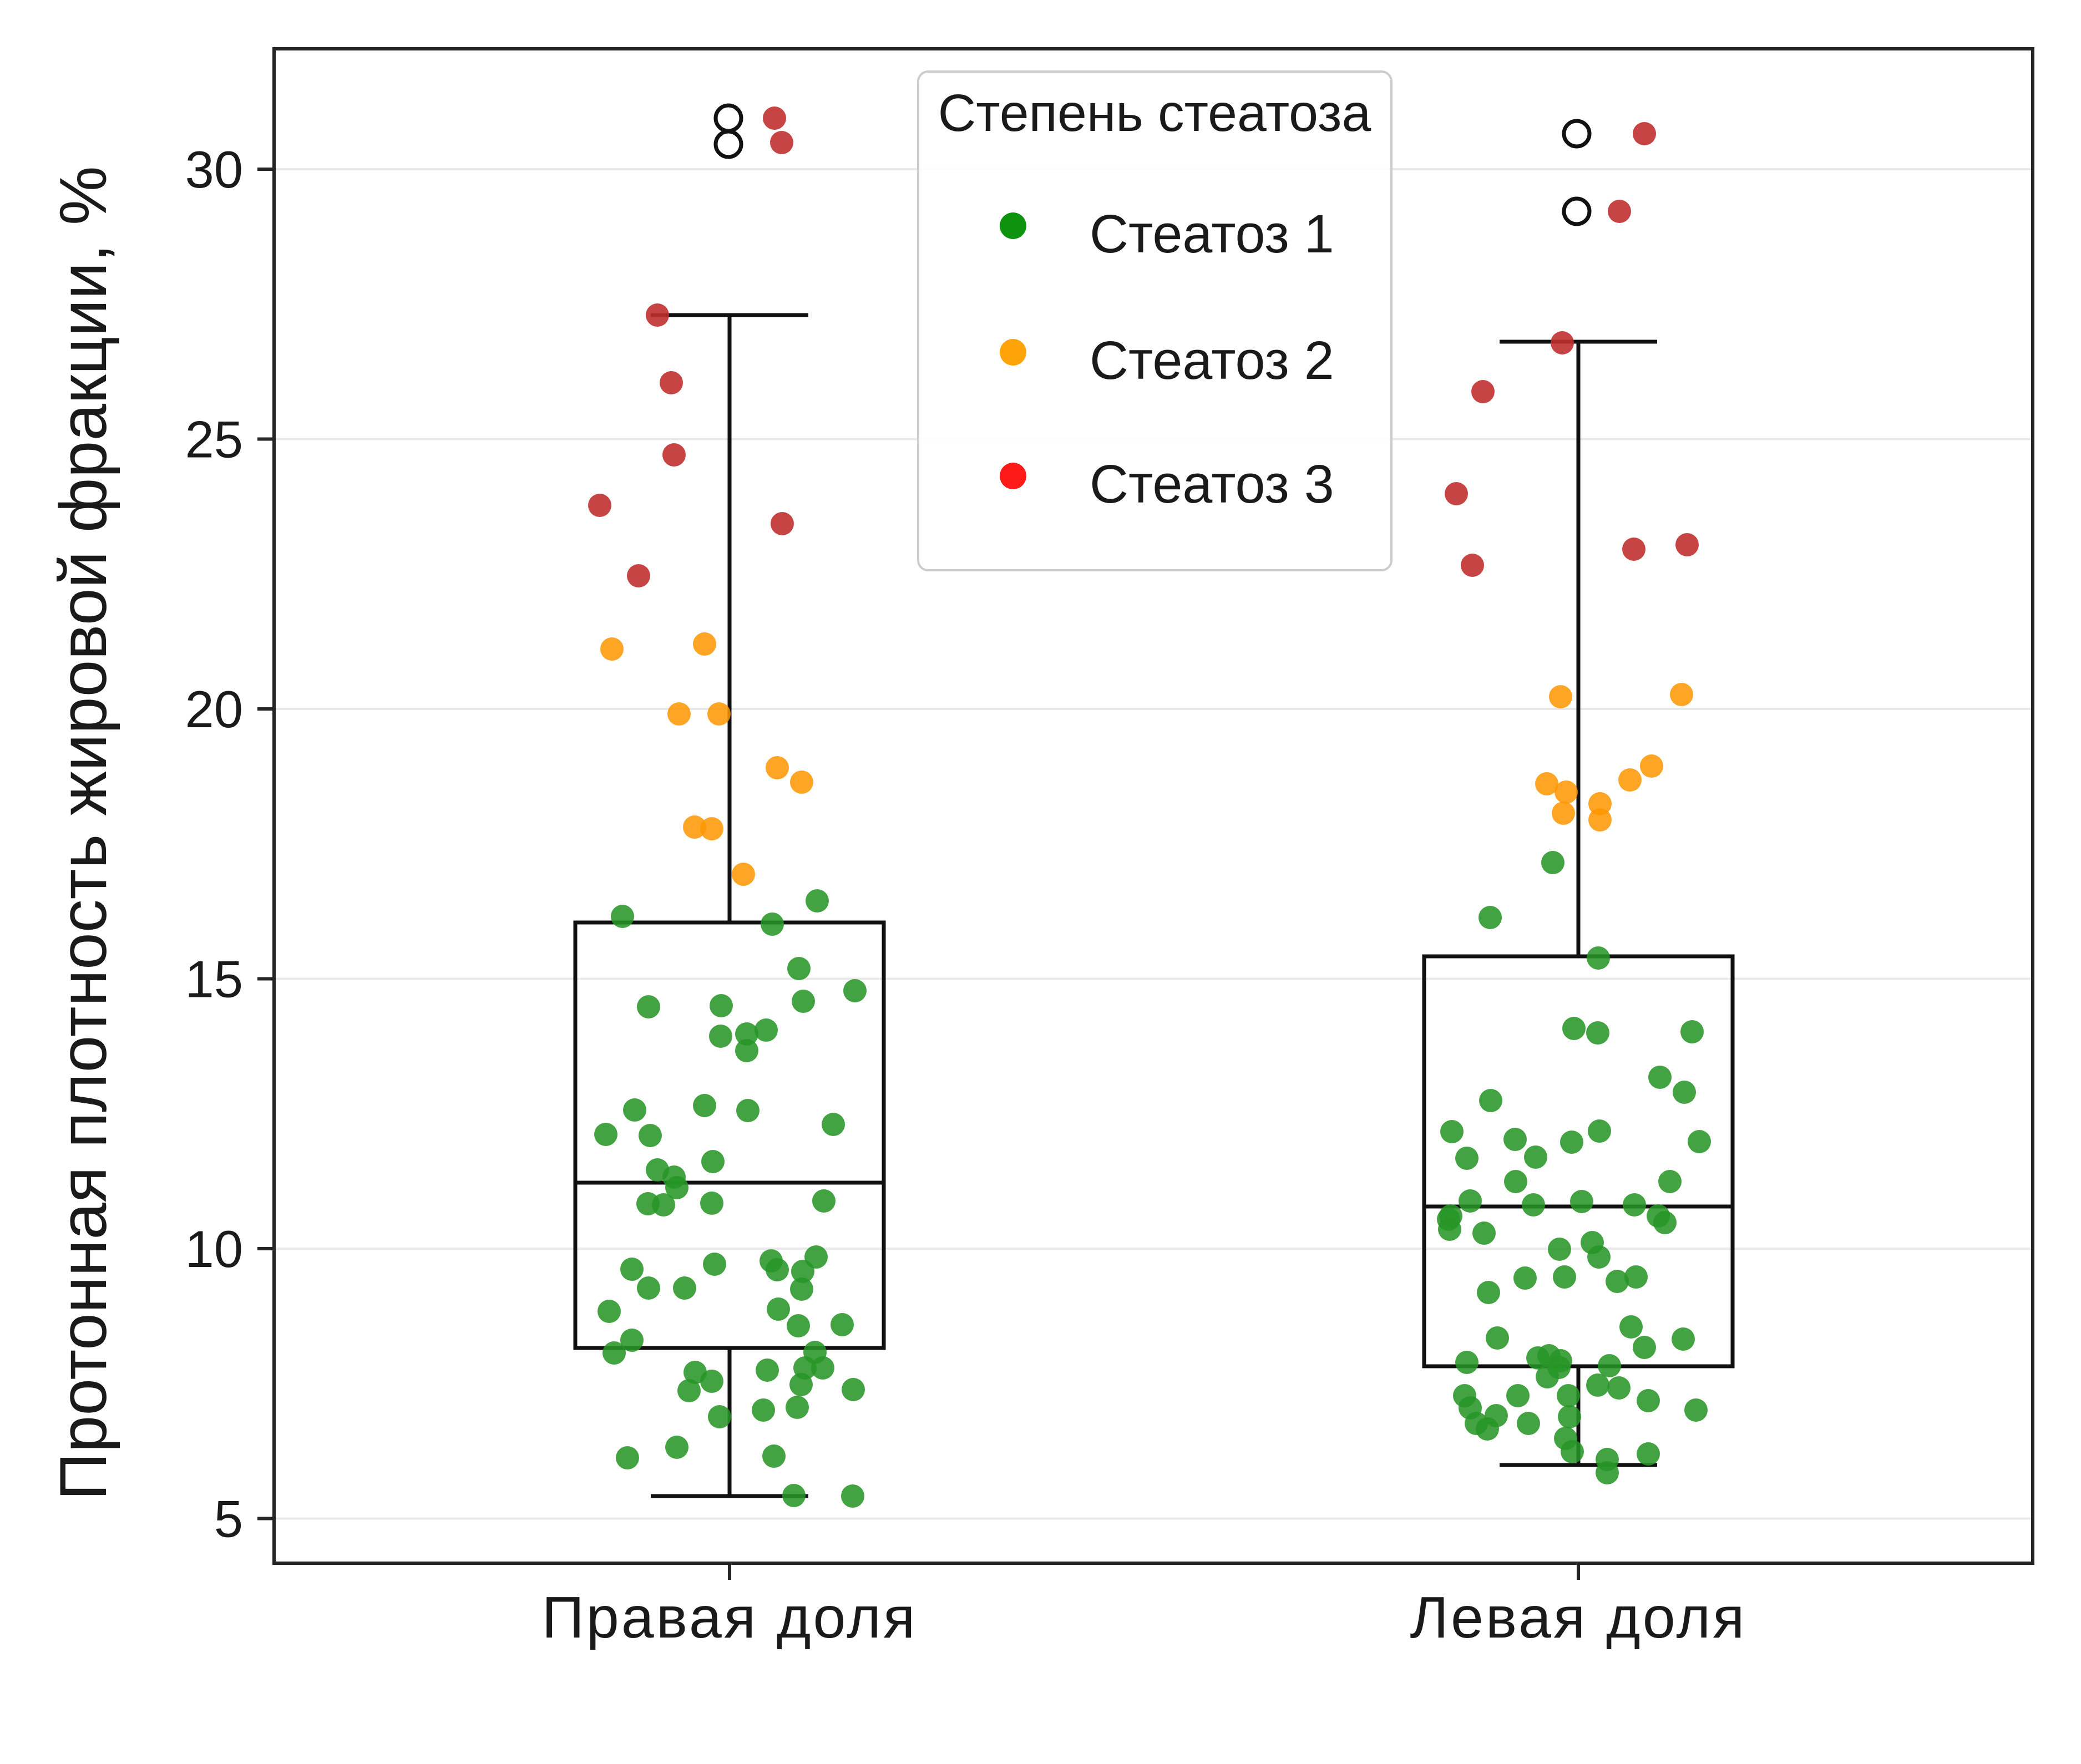  Describe the element at coordinates (1212, 360) in the screenshot. I see `svg-text: Стеатоз 2` at that location.